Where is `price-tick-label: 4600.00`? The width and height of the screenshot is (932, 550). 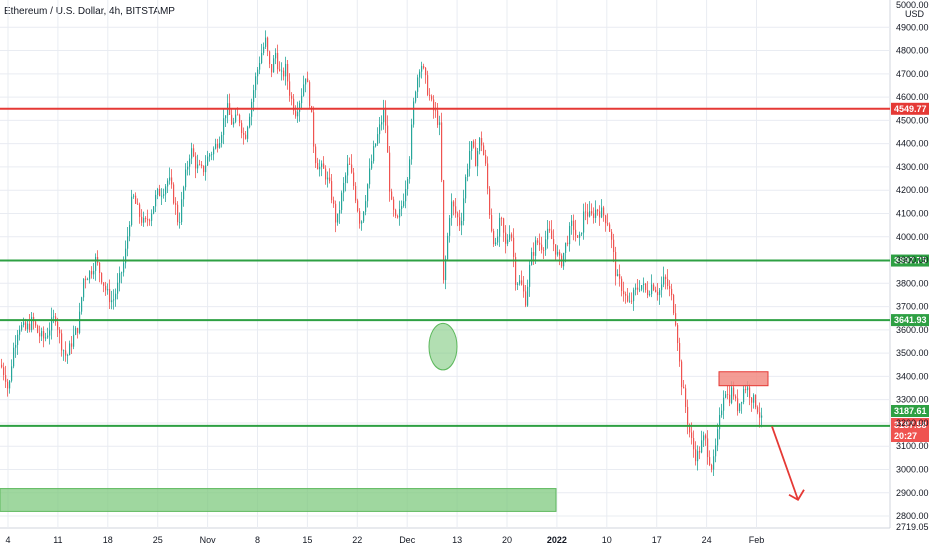
price-tick-label: 4600.00 is located at coordinates (912, 97).